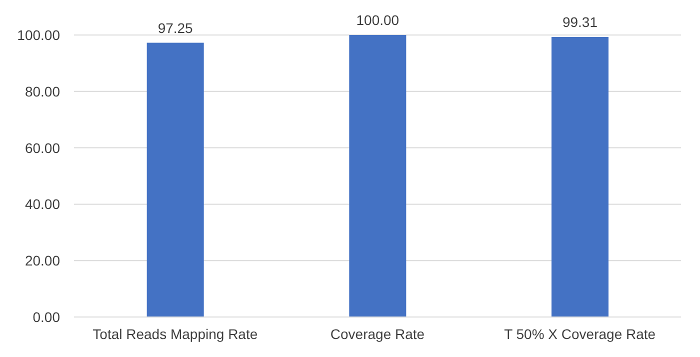 This screenshot has width=700, height=357. I want to click on data-label: 100.00, so click(378, 20).